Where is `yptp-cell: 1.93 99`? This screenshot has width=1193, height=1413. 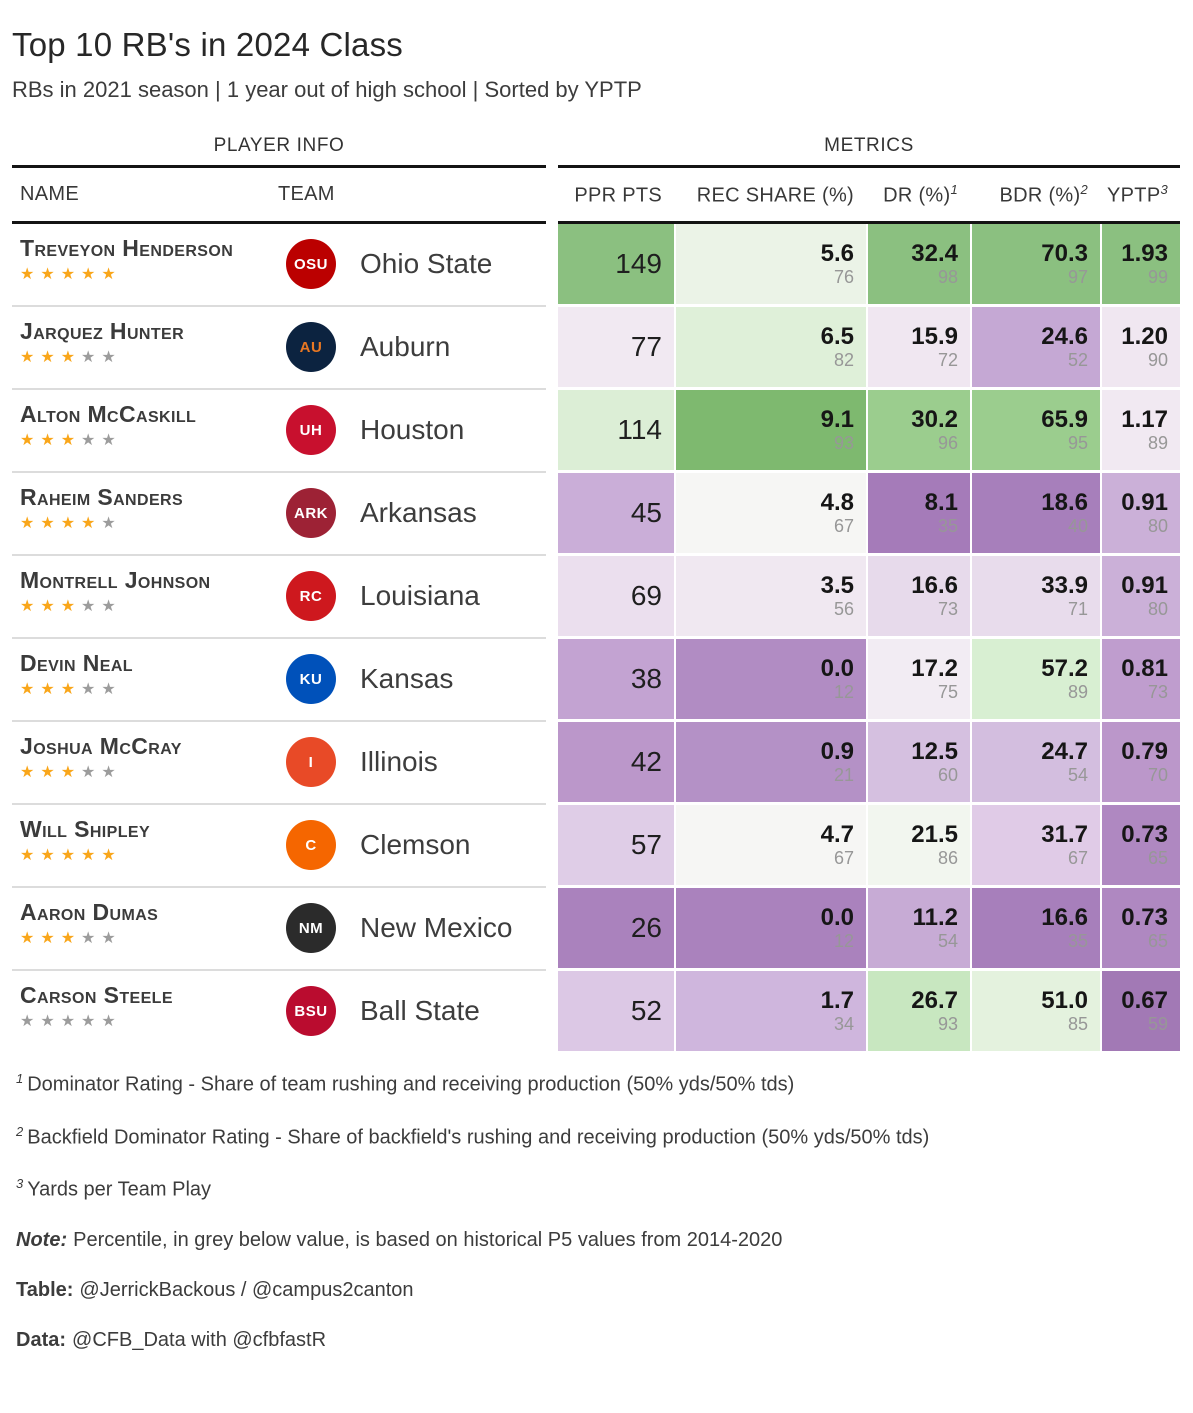 yptp-cell: 1.93 99 is located at coordinates (1140, 264).